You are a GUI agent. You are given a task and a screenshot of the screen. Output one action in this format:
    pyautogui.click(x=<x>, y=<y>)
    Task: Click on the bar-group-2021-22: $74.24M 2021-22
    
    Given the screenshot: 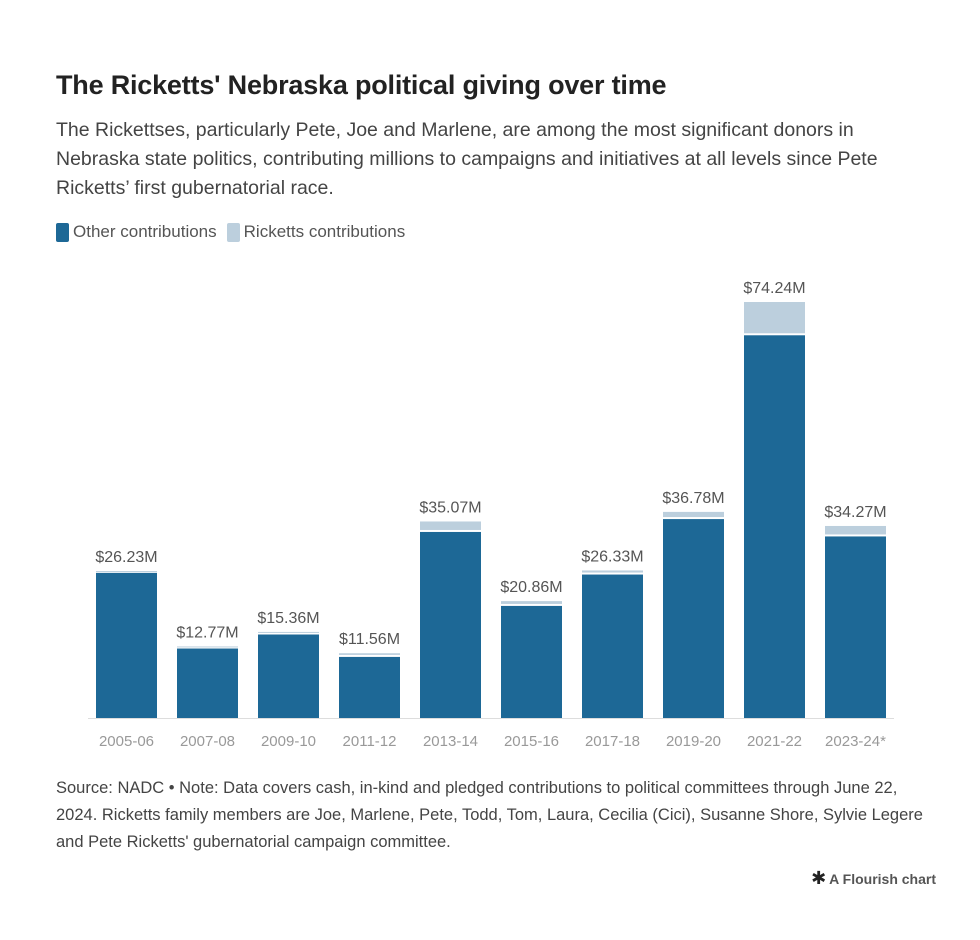 What is the action you would take?
    pyautogui.click(x=774, y=515)
    